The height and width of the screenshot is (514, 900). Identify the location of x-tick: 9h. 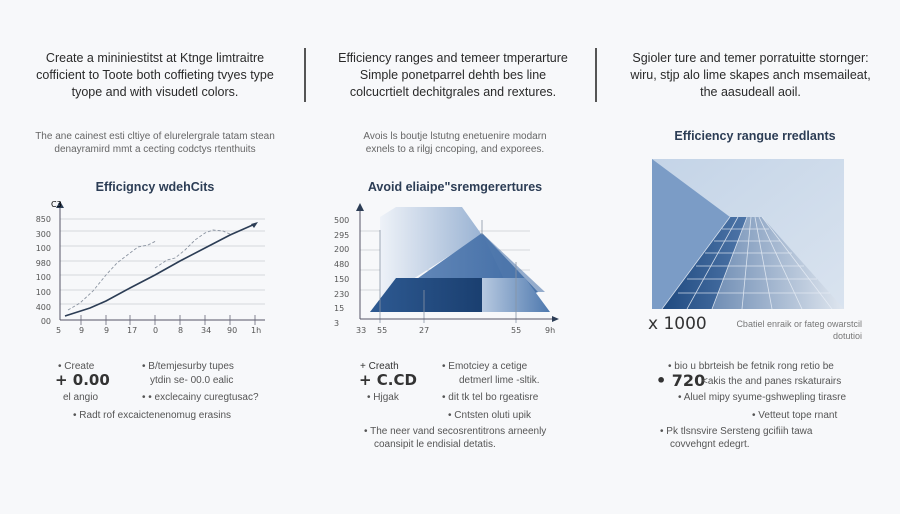
(550, 330).